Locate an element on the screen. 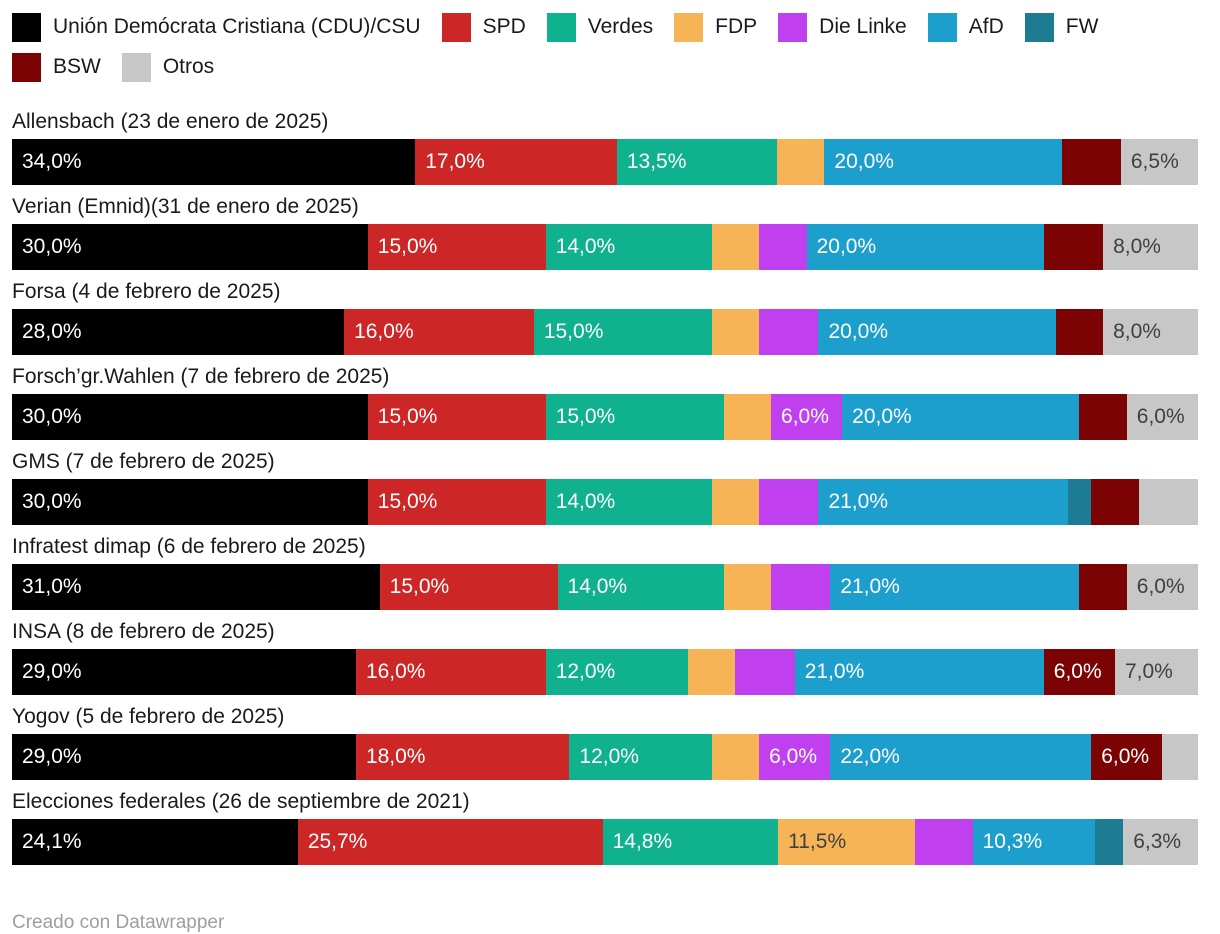 This screenshot has height=934, width=1220. bar-segment-fdp: 11,5% is located at coordinates (846, 842).